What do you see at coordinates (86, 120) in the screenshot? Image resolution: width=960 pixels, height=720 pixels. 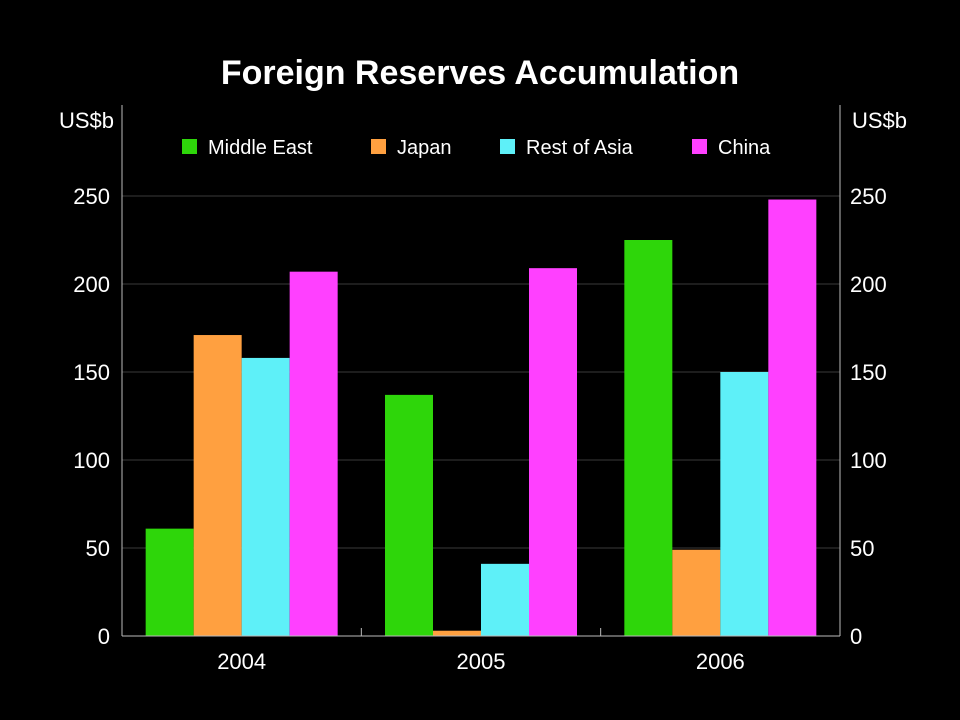 I see `y-unit-left: US$b` at bounding box center [86, 120].